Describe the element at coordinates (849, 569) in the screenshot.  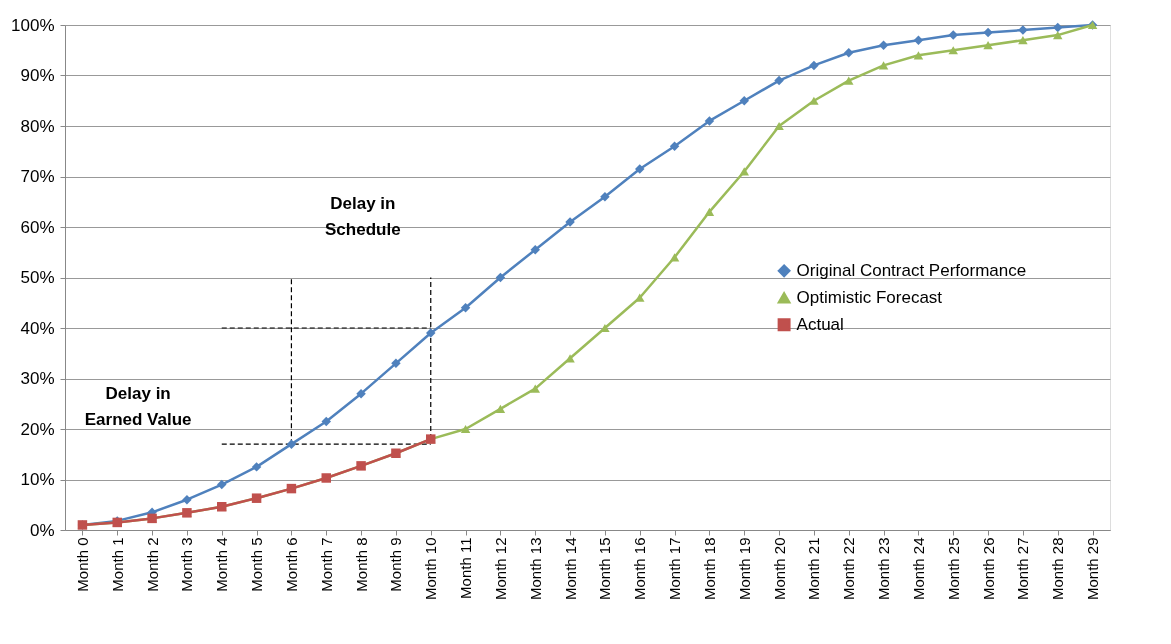
I see `x-tick-label: Month 22` at that location.